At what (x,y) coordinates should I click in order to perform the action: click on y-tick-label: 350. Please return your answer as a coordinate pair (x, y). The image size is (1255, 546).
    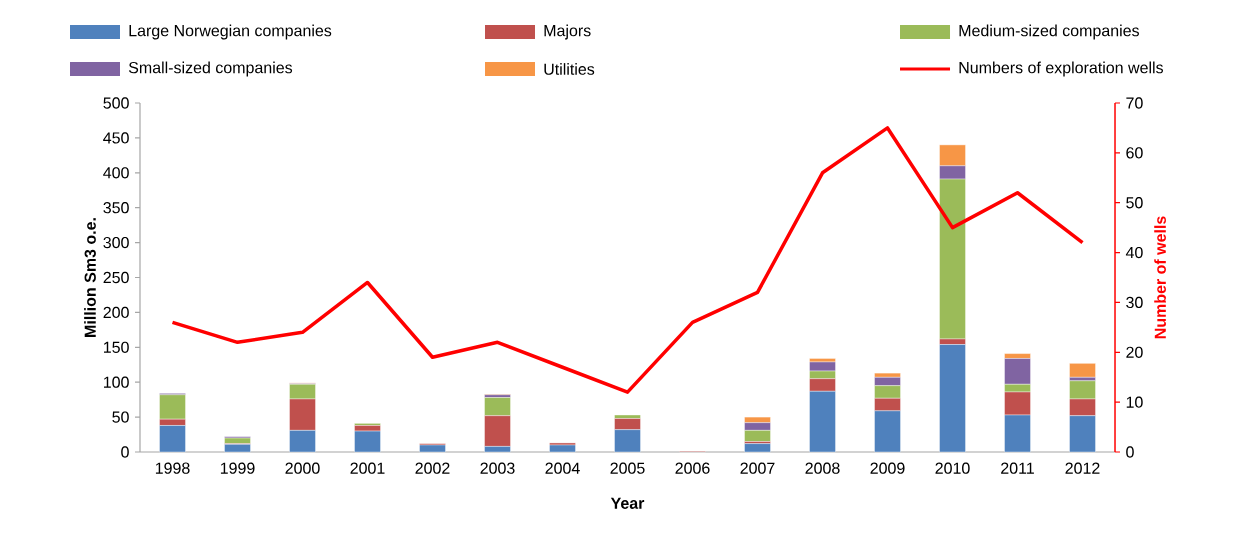
    Looking at the image, I should click on (116, 208).